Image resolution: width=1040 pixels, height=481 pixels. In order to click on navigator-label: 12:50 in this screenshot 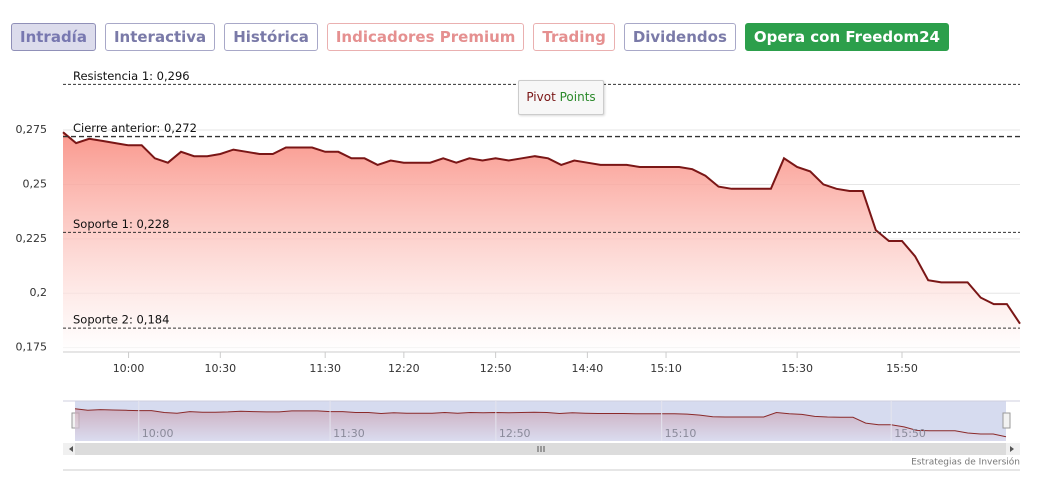, I will do `click(515, 433)`.